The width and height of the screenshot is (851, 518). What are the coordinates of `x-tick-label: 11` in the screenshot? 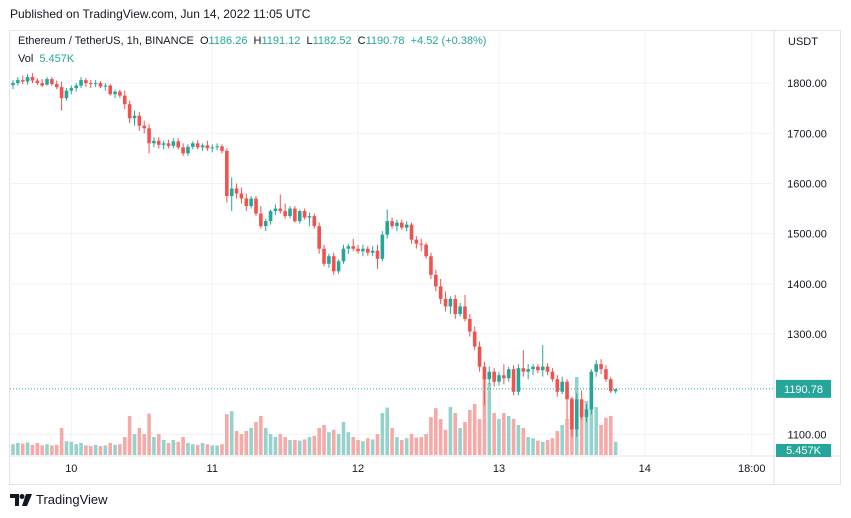 It's located at (212, 469).